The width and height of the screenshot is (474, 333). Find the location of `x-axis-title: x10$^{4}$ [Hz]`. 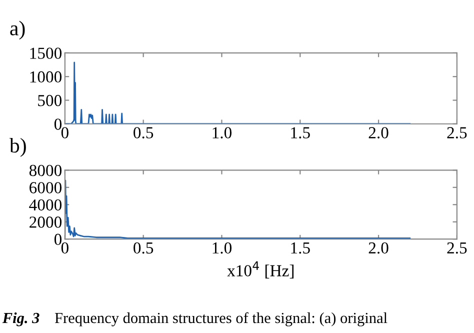

x-axis-title: x10$^{4}$ [Hz] is located at coordinates (260, 269).